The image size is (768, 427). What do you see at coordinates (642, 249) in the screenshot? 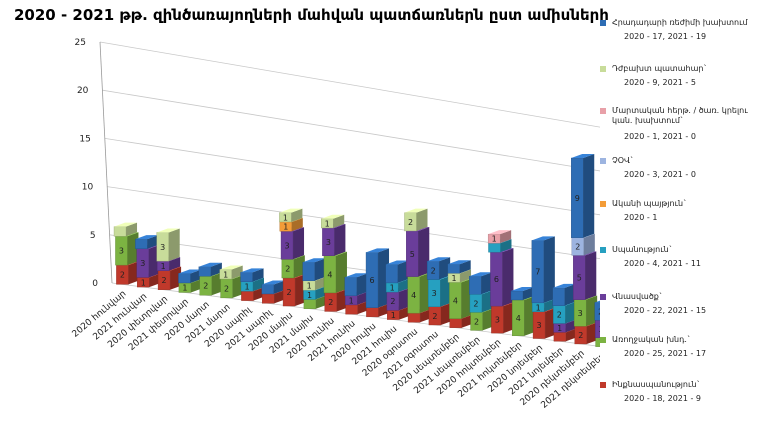
I see `legend-label: Սպանություն`` at bounding box center [642, 249].